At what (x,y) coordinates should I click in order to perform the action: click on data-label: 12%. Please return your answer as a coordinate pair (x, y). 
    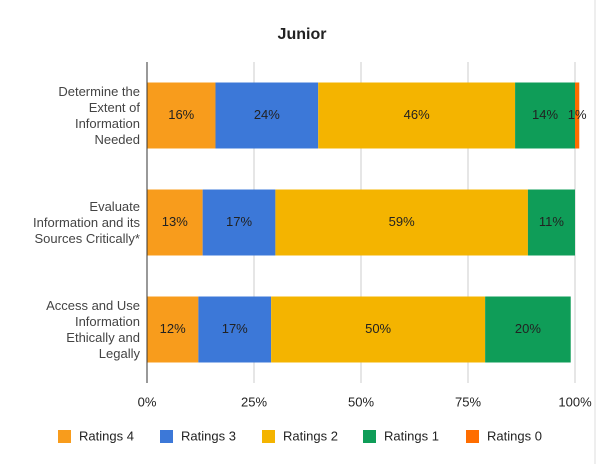
    Looking at the image, I should click on (173, 328).